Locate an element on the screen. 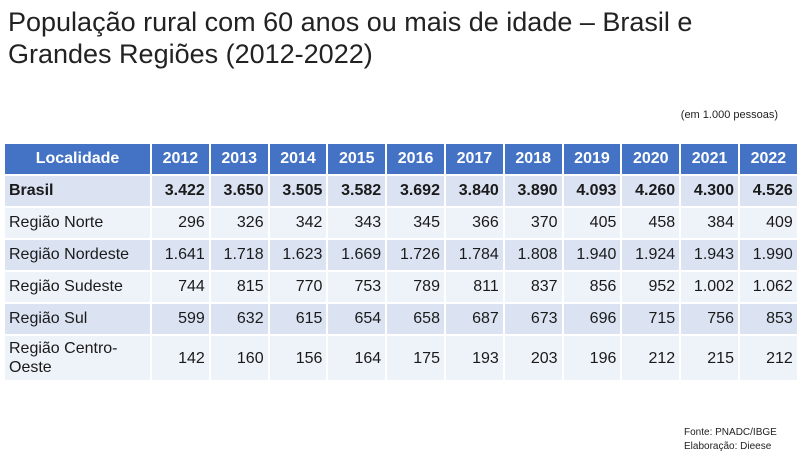 This screenshot has height=459, width=800. table-cell: 409 is located at coordinates (768, 223).